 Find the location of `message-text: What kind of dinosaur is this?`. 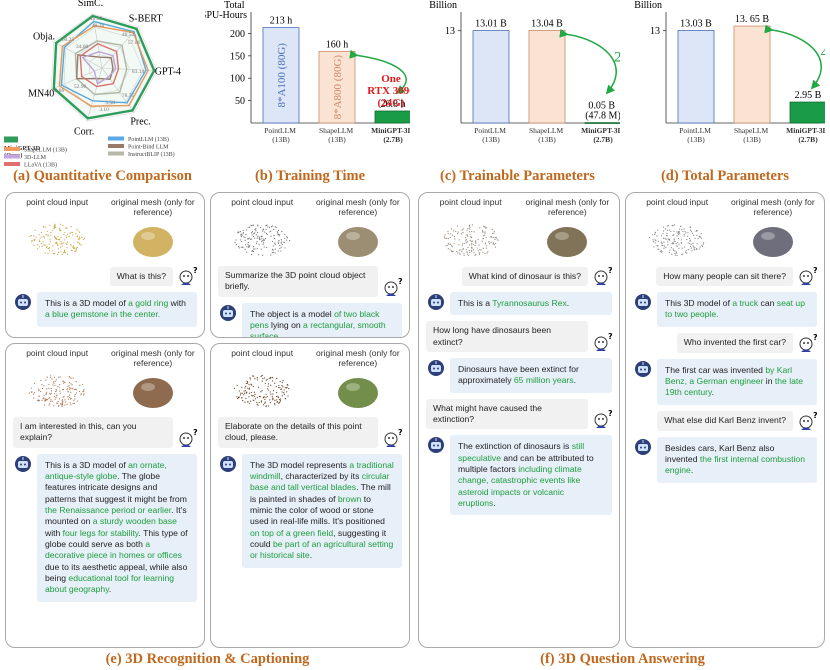

message-text: What kind of dinosaur is this? is located at coordinates (524, 275).